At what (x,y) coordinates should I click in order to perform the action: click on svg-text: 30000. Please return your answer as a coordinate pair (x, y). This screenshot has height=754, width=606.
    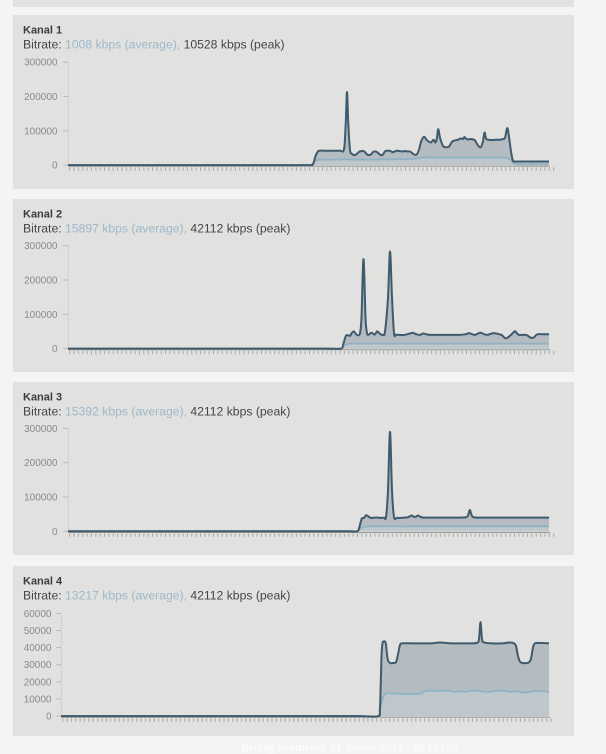
    Looking at the image, I should click on (38, 665).